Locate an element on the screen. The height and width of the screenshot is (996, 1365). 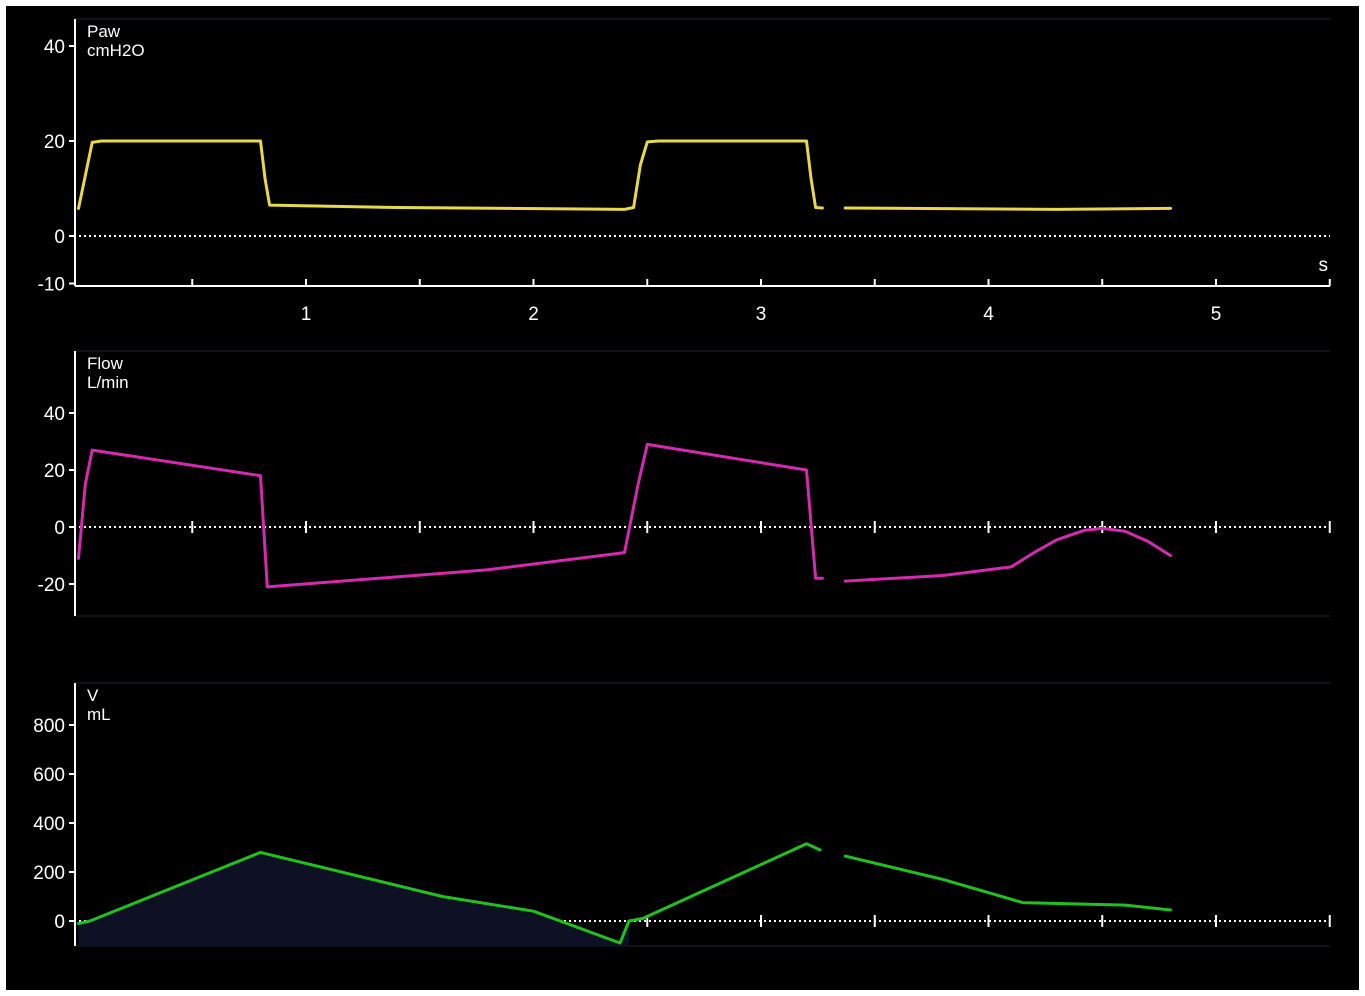
chart-2-title: V is located at coordinates (93, 695).